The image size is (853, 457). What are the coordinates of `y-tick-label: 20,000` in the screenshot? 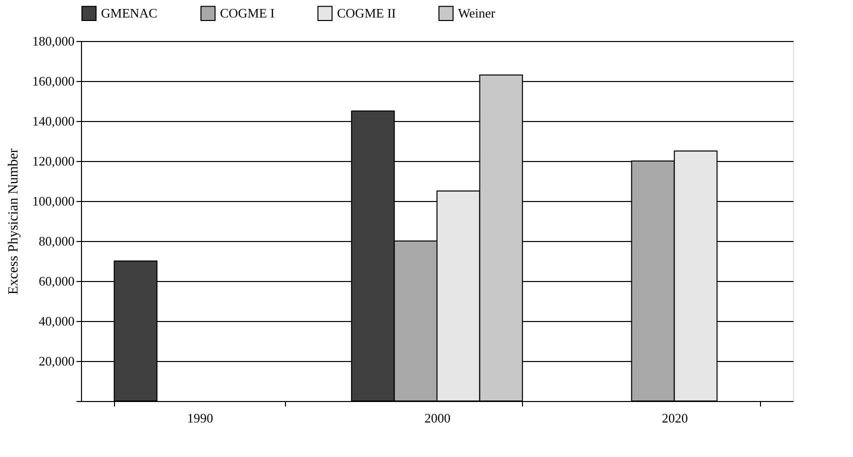 It's located at (56, 361).